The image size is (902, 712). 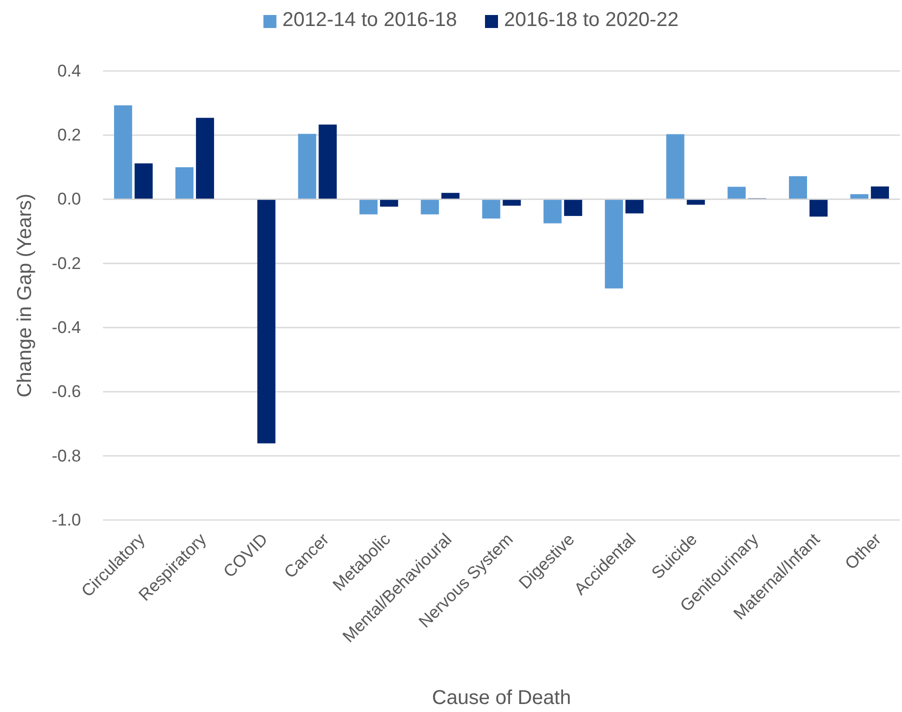 What do you see at coordinates (66, 392) in the screenshot?
I see `y-tick-label: -0.6` at bounding box center [66, 392].